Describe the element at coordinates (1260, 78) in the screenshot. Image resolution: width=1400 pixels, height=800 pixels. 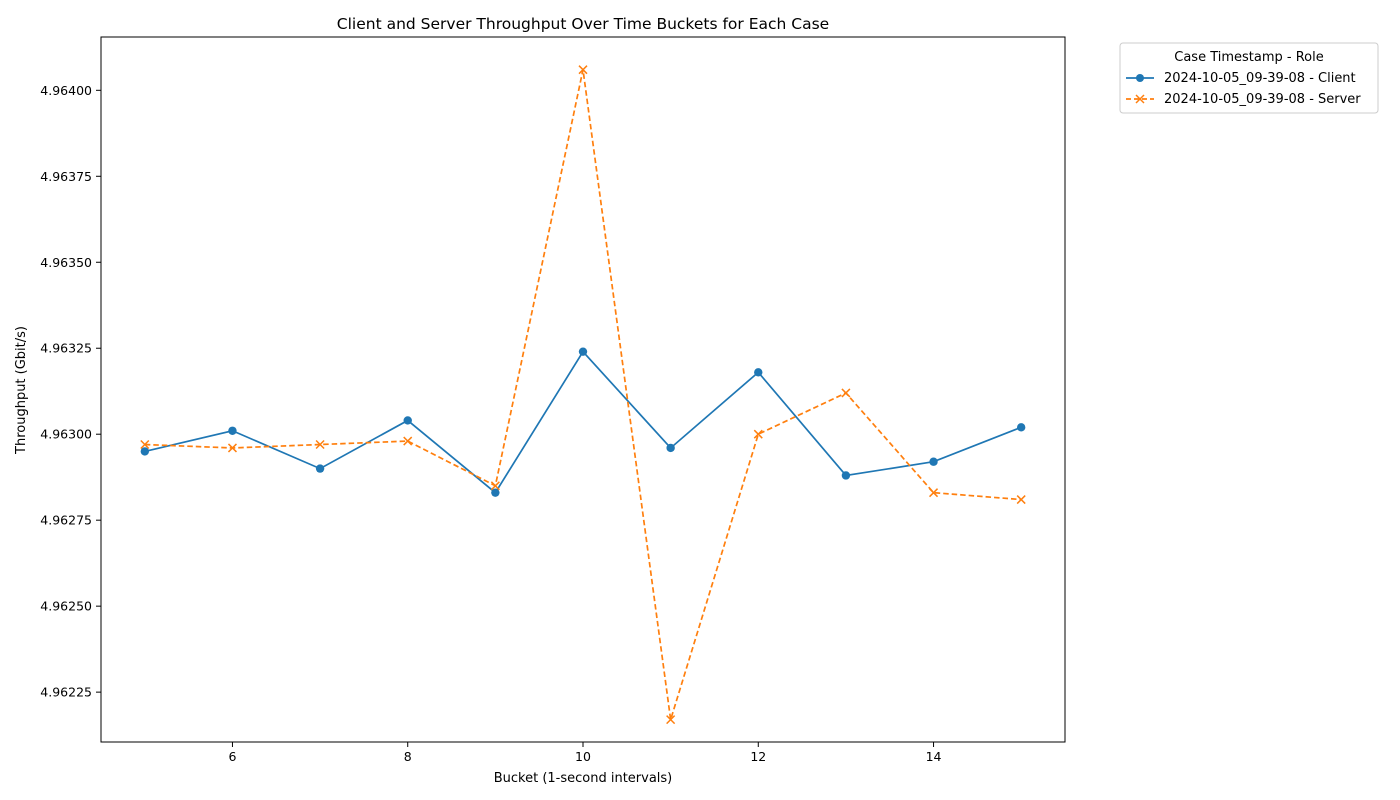
I see `legend-label-client: 2024-10-05_09-39-08 - Client` at that location.